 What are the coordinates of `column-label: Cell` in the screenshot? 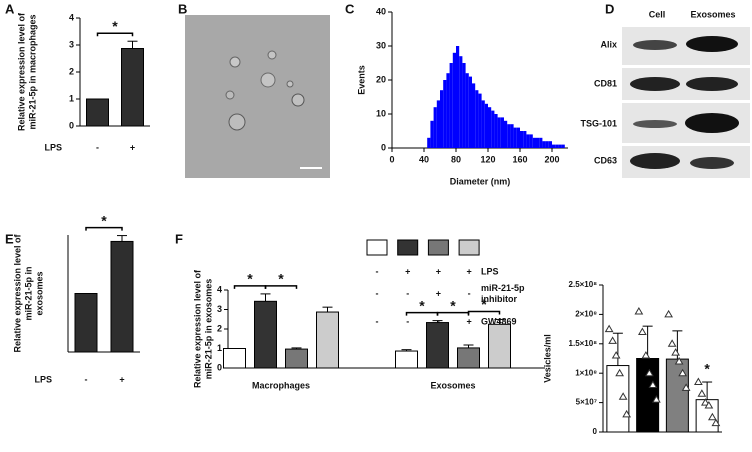 It's located at (657, 14).